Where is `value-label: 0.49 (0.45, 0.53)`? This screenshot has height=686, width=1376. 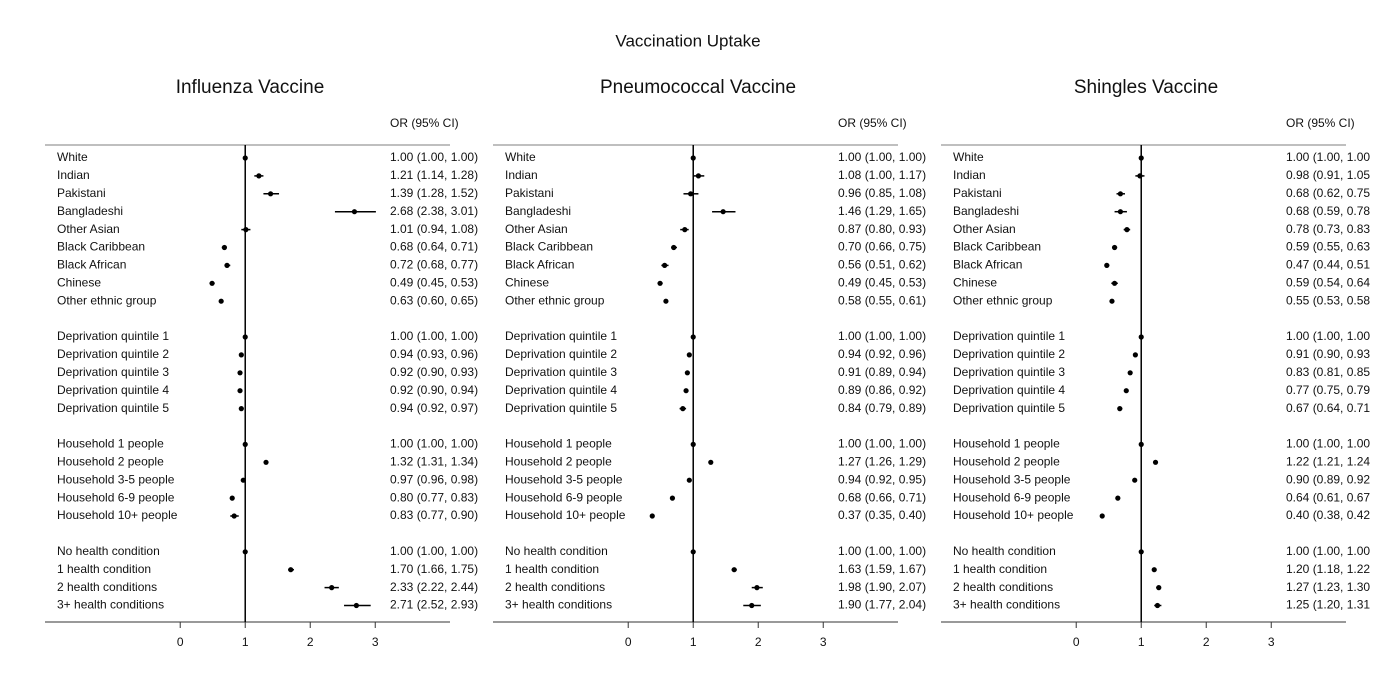
value-label: 0.49 (0.45, 0.53) is located at coordinates (882, 282).